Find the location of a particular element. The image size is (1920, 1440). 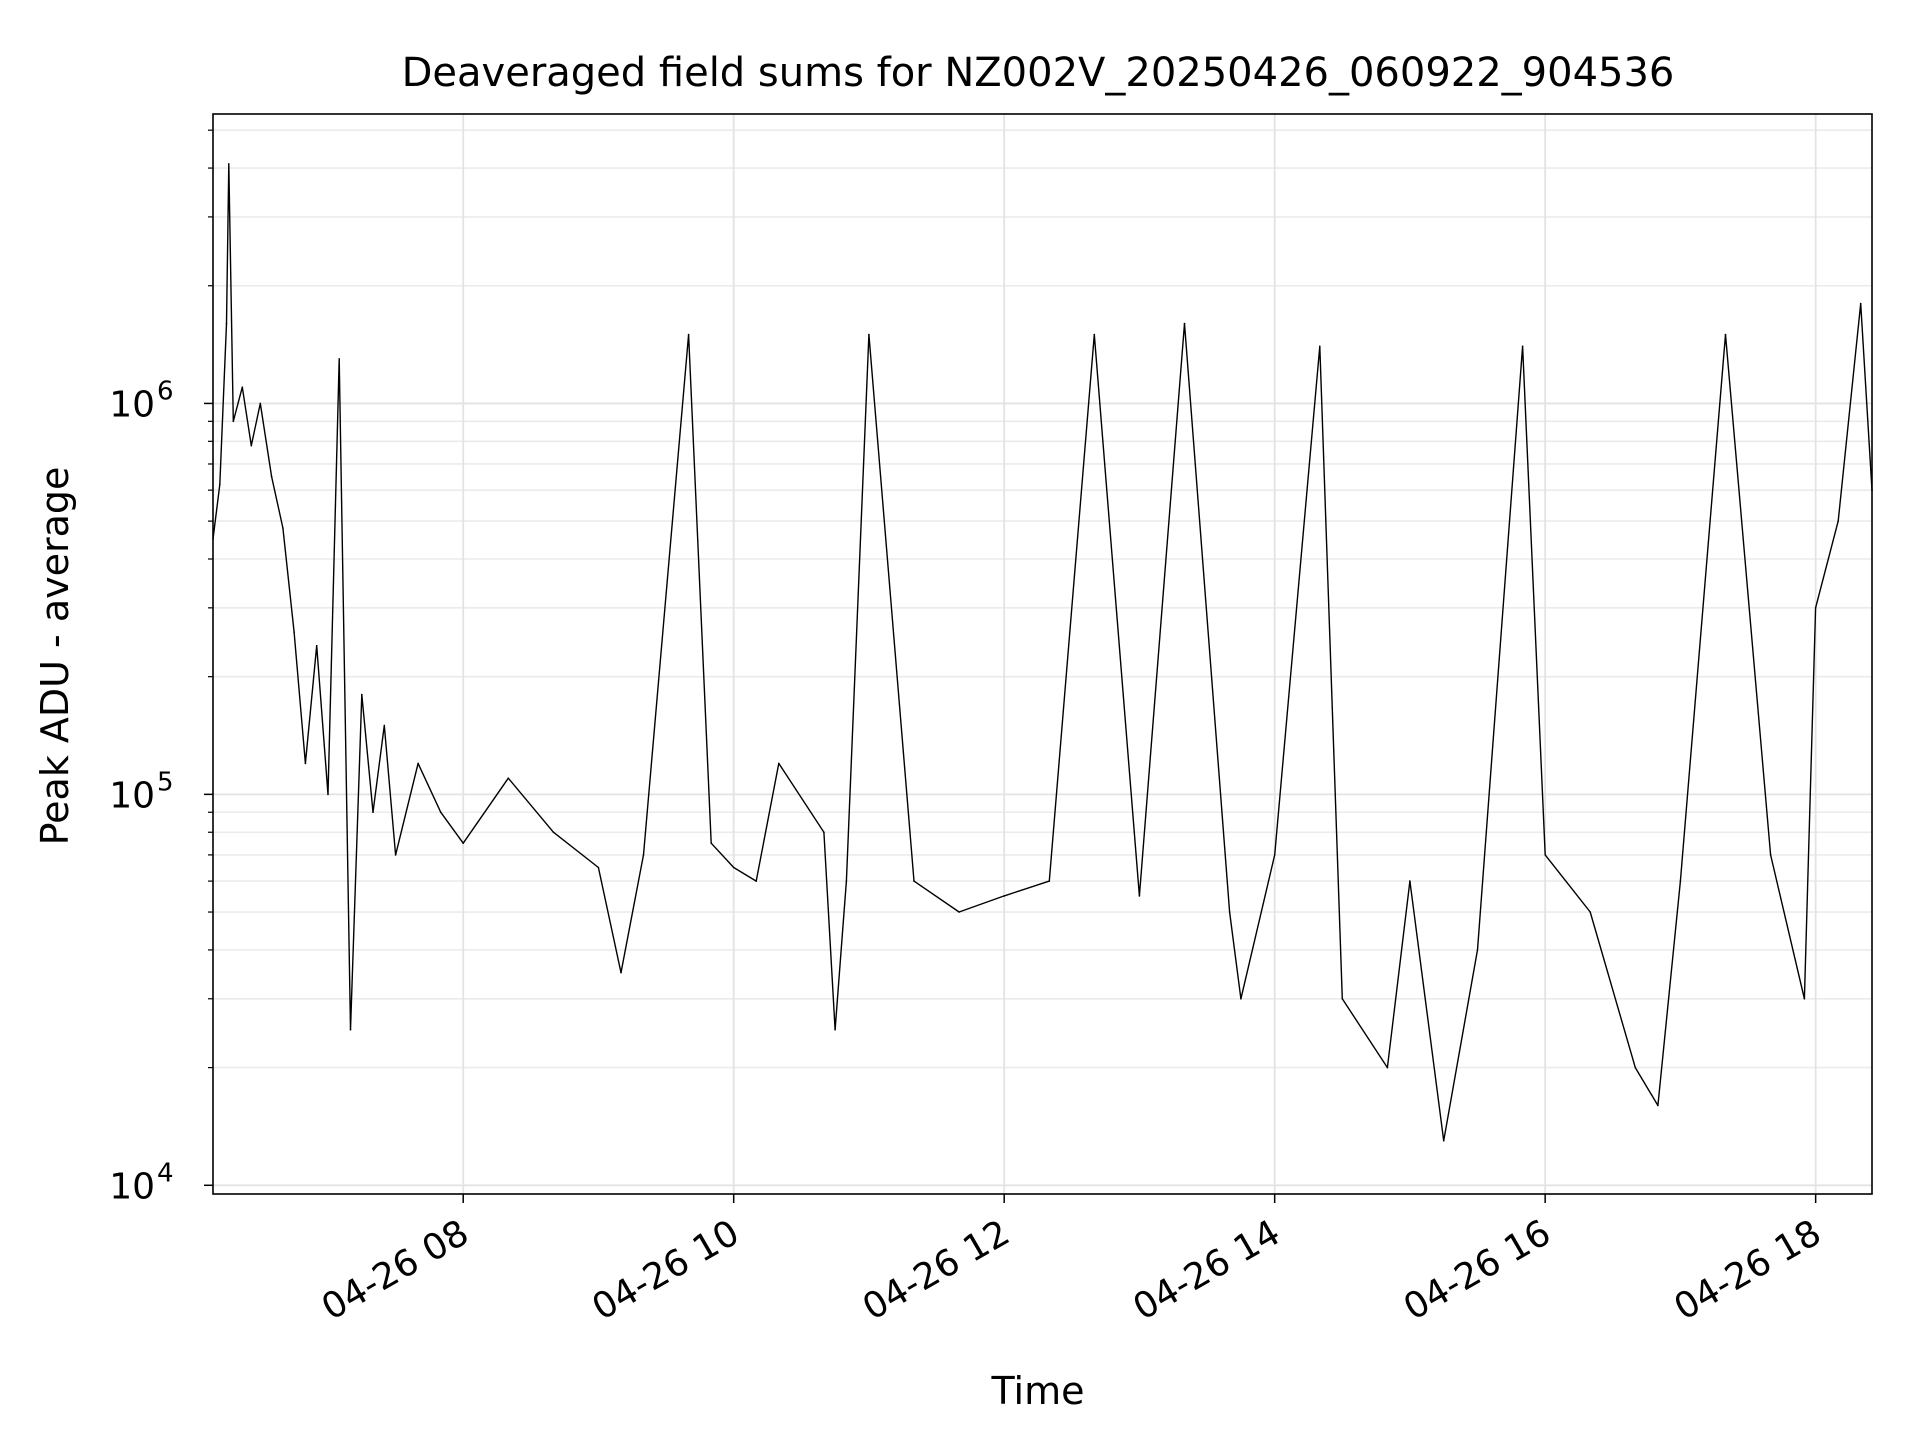

y-tick-exponent: 5 is located at coordinates (165, 782).